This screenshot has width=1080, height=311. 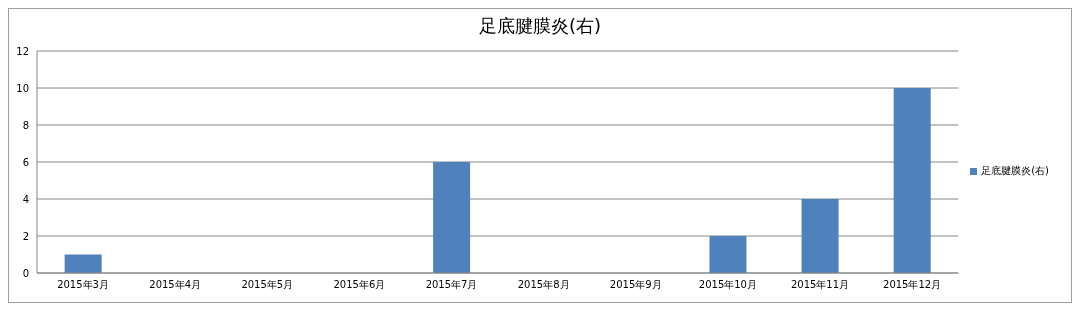 What do you see at coordinates (912, 285) in the screenshot?
I see `x-tick-label: 2015年12月` at bounding box center [912, 285].